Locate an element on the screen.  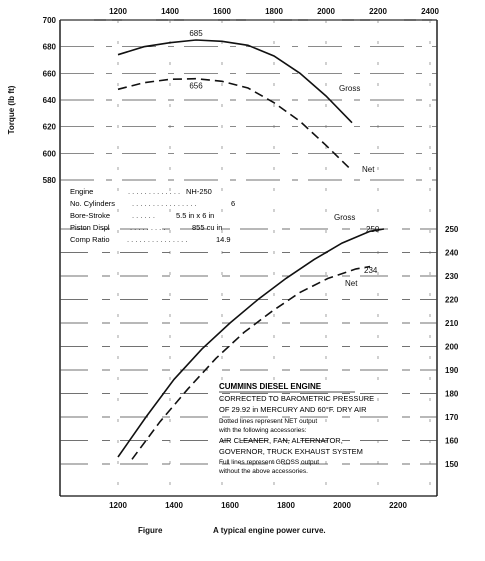
spec-label-comp: Comp Ratio is located at coordinates (90, 239).